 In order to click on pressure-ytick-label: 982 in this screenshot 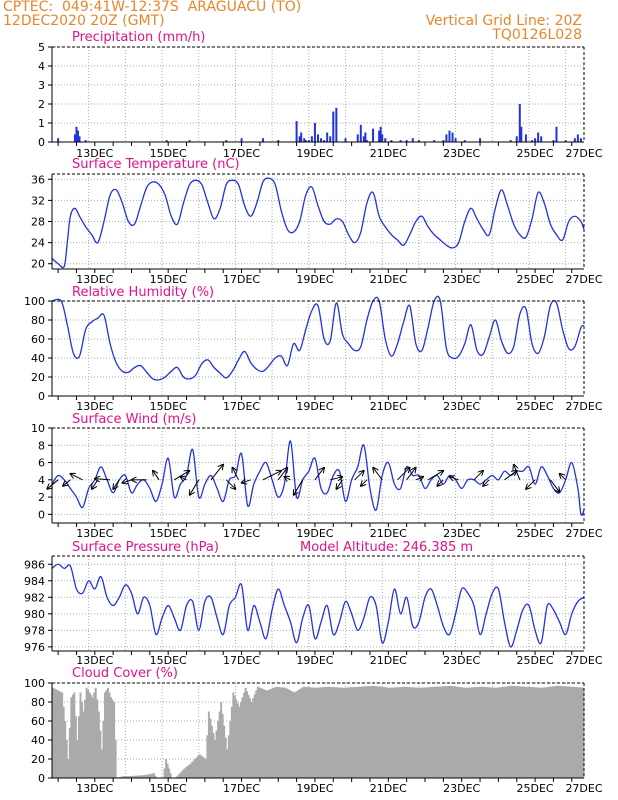, I will do `click(34, 597)`.